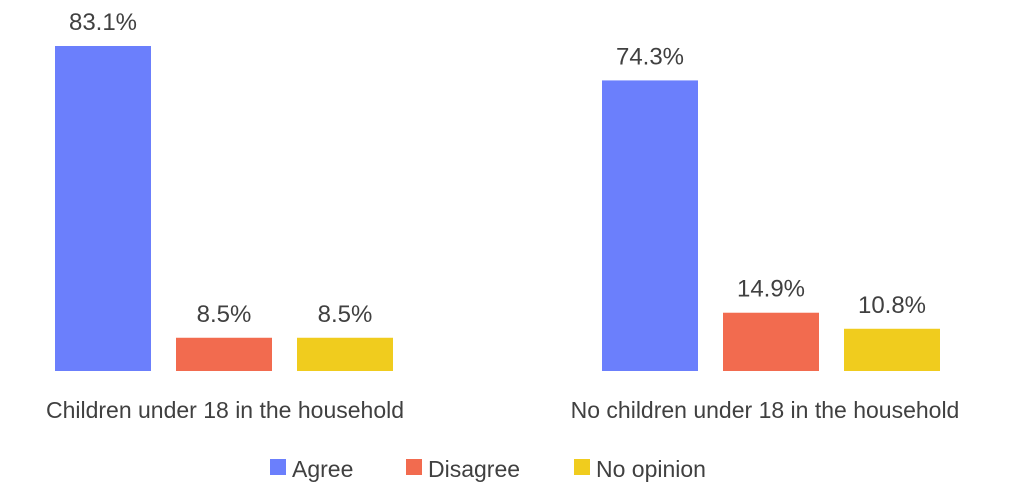  Describe the element at coordinates (651, 469) in the screenshot. I see `legend-label-no-opinion: No opinion` at that location.